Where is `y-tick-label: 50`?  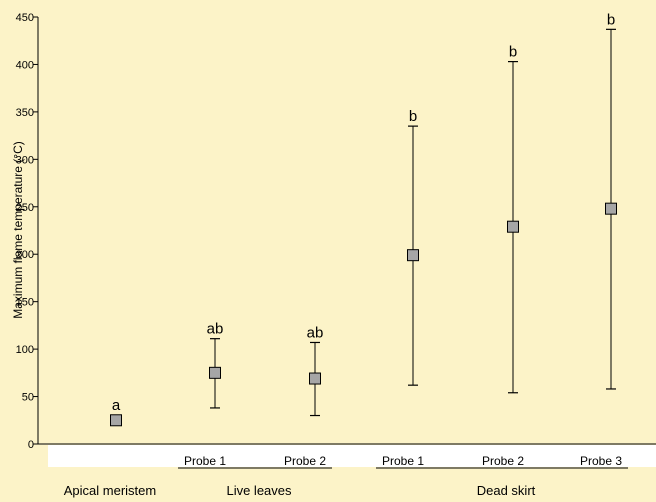 y-tick-label: 50 is located at coordinates (28, 398).